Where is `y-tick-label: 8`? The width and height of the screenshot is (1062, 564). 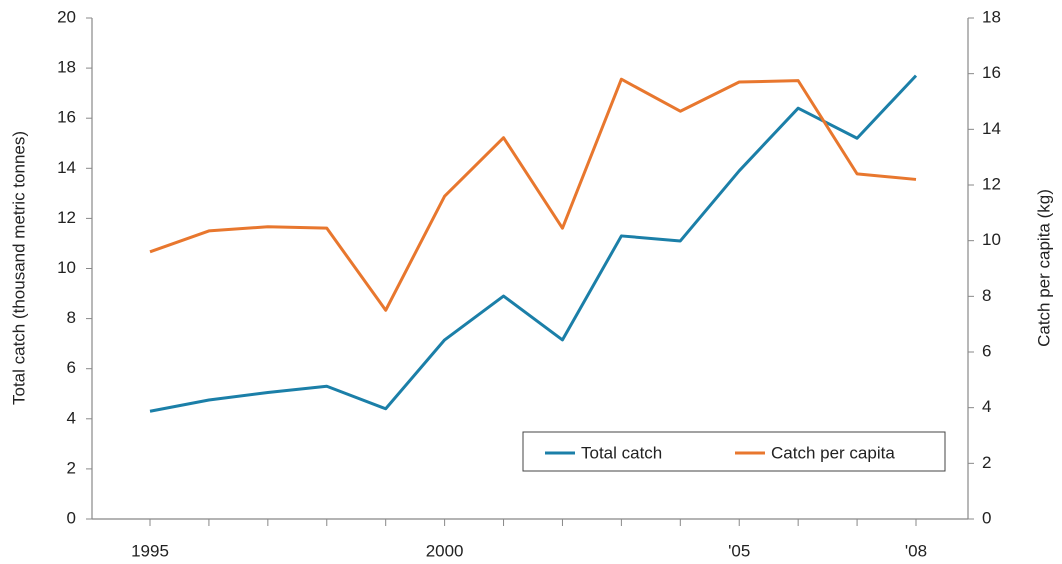
y-tick-label: 8 is located at coordinates (71, 317).